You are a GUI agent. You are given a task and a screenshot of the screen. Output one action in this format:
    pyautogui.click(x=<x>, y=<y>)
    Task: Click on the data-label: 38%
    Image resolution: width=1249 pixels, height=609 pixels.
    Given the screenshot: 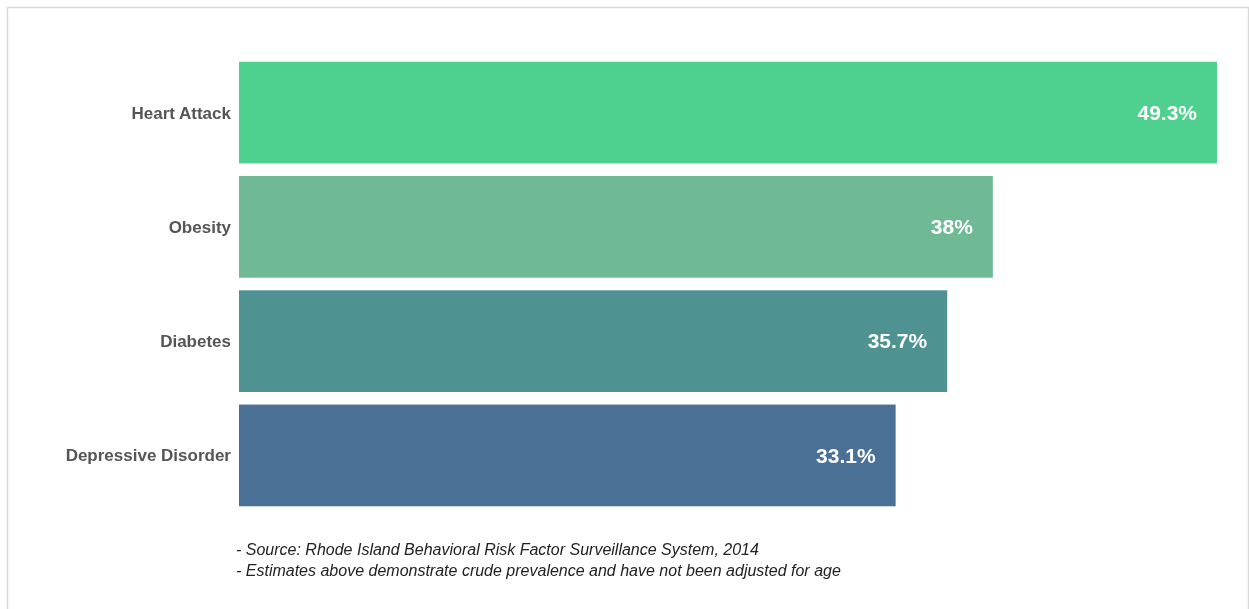 What is the action you would take?
    pyautogui.click(x=952, y=227)
    